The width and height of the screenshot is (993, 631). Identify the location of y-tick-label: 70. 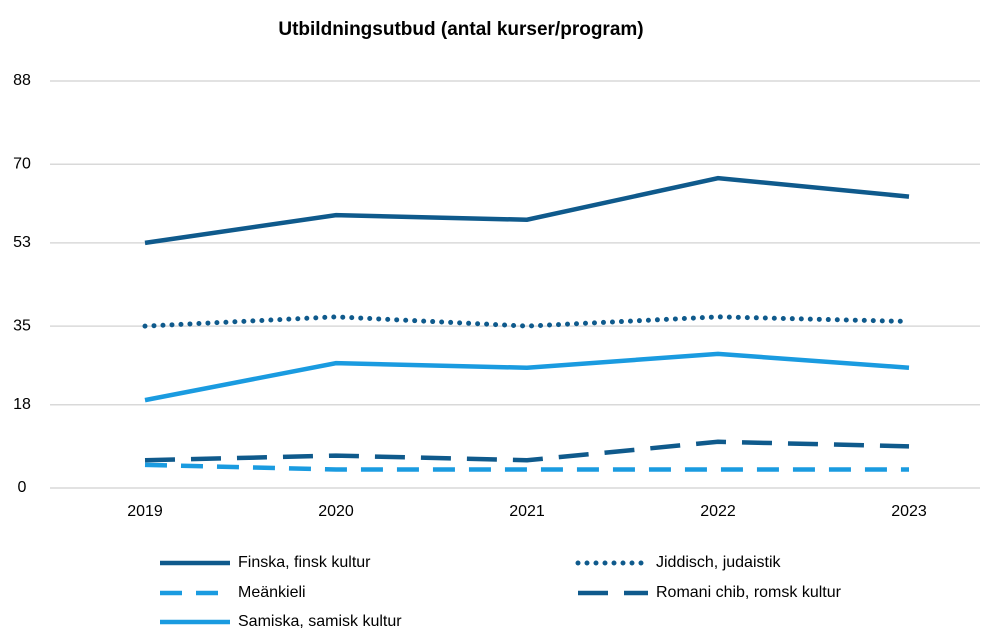
(22, 163).